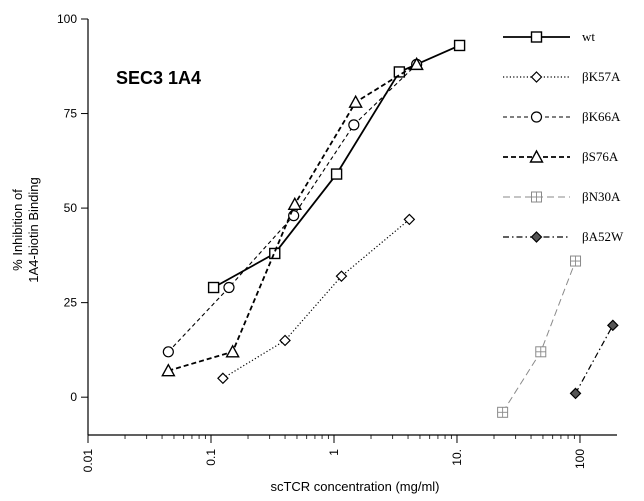  What do you see at coordinates (73, 397) in the screenshot?
I see `y-tick-label: 0` at bounding box center [73, 397].